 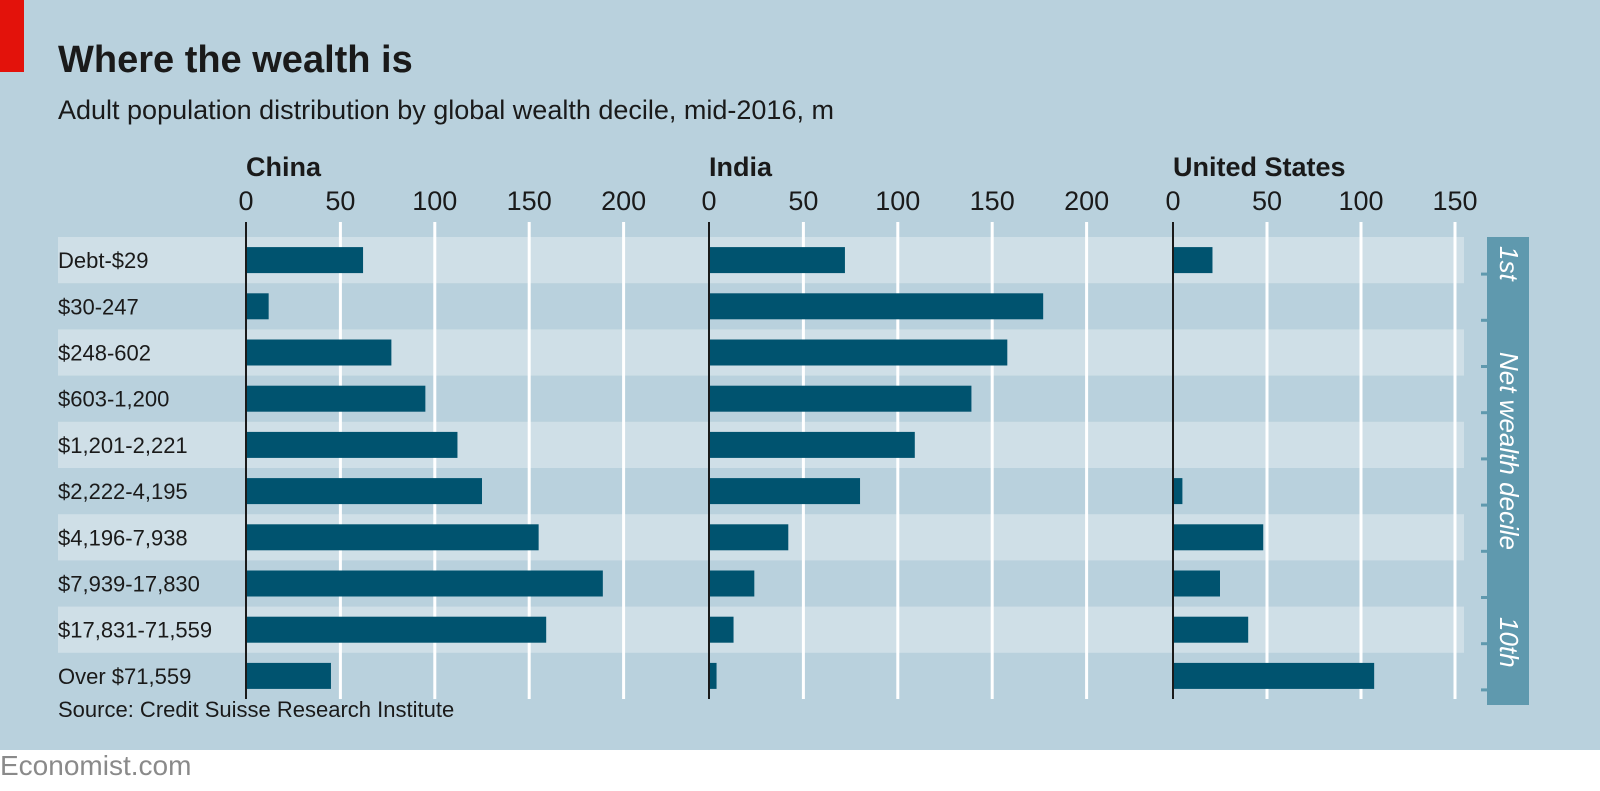 What do you see at coordinates (1259, 167) in the screenshot?
I see `panel-title: United States` at bounding box center [1259, 167].